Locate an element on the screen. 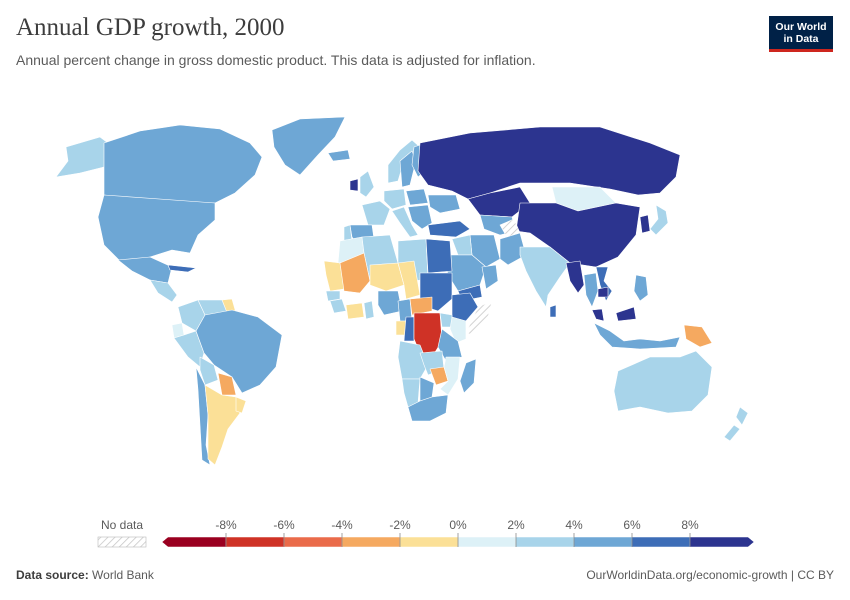  owid-logo: Our World in Data is located at coordinates (801, 34).